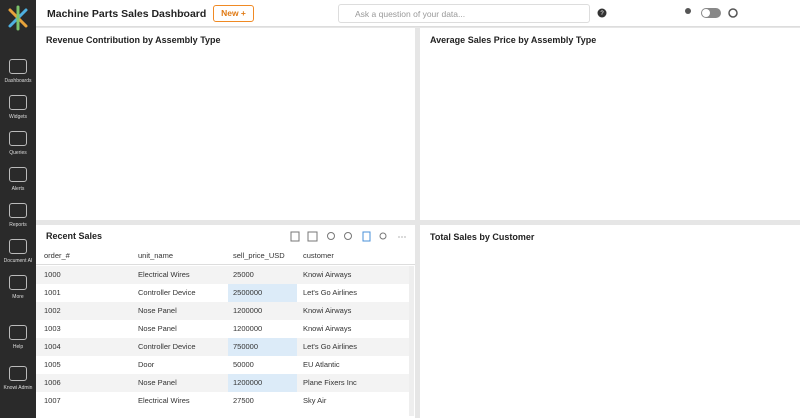  What do you see at coordinates (74, 236) in the screenshot?
I see `panel-title: Recent Sales` at bounding box center [74, 236].